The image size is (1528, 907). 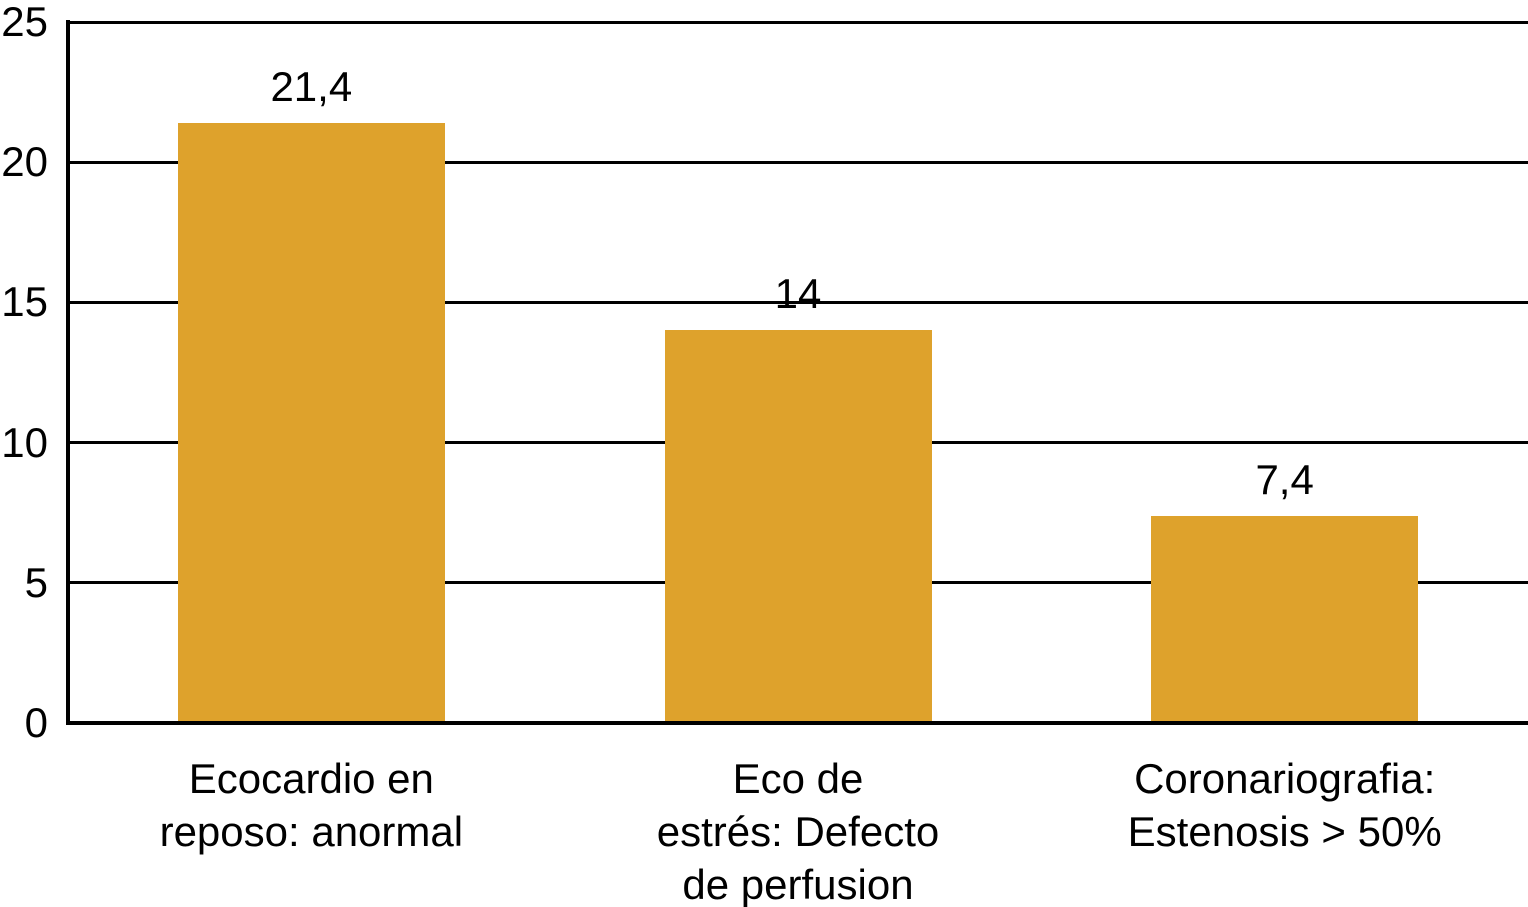 What do you see at coordinates (311, 86) in the screenshot?
I see `bar-value-label-1: 21,4` at bounding box center [311, 86].